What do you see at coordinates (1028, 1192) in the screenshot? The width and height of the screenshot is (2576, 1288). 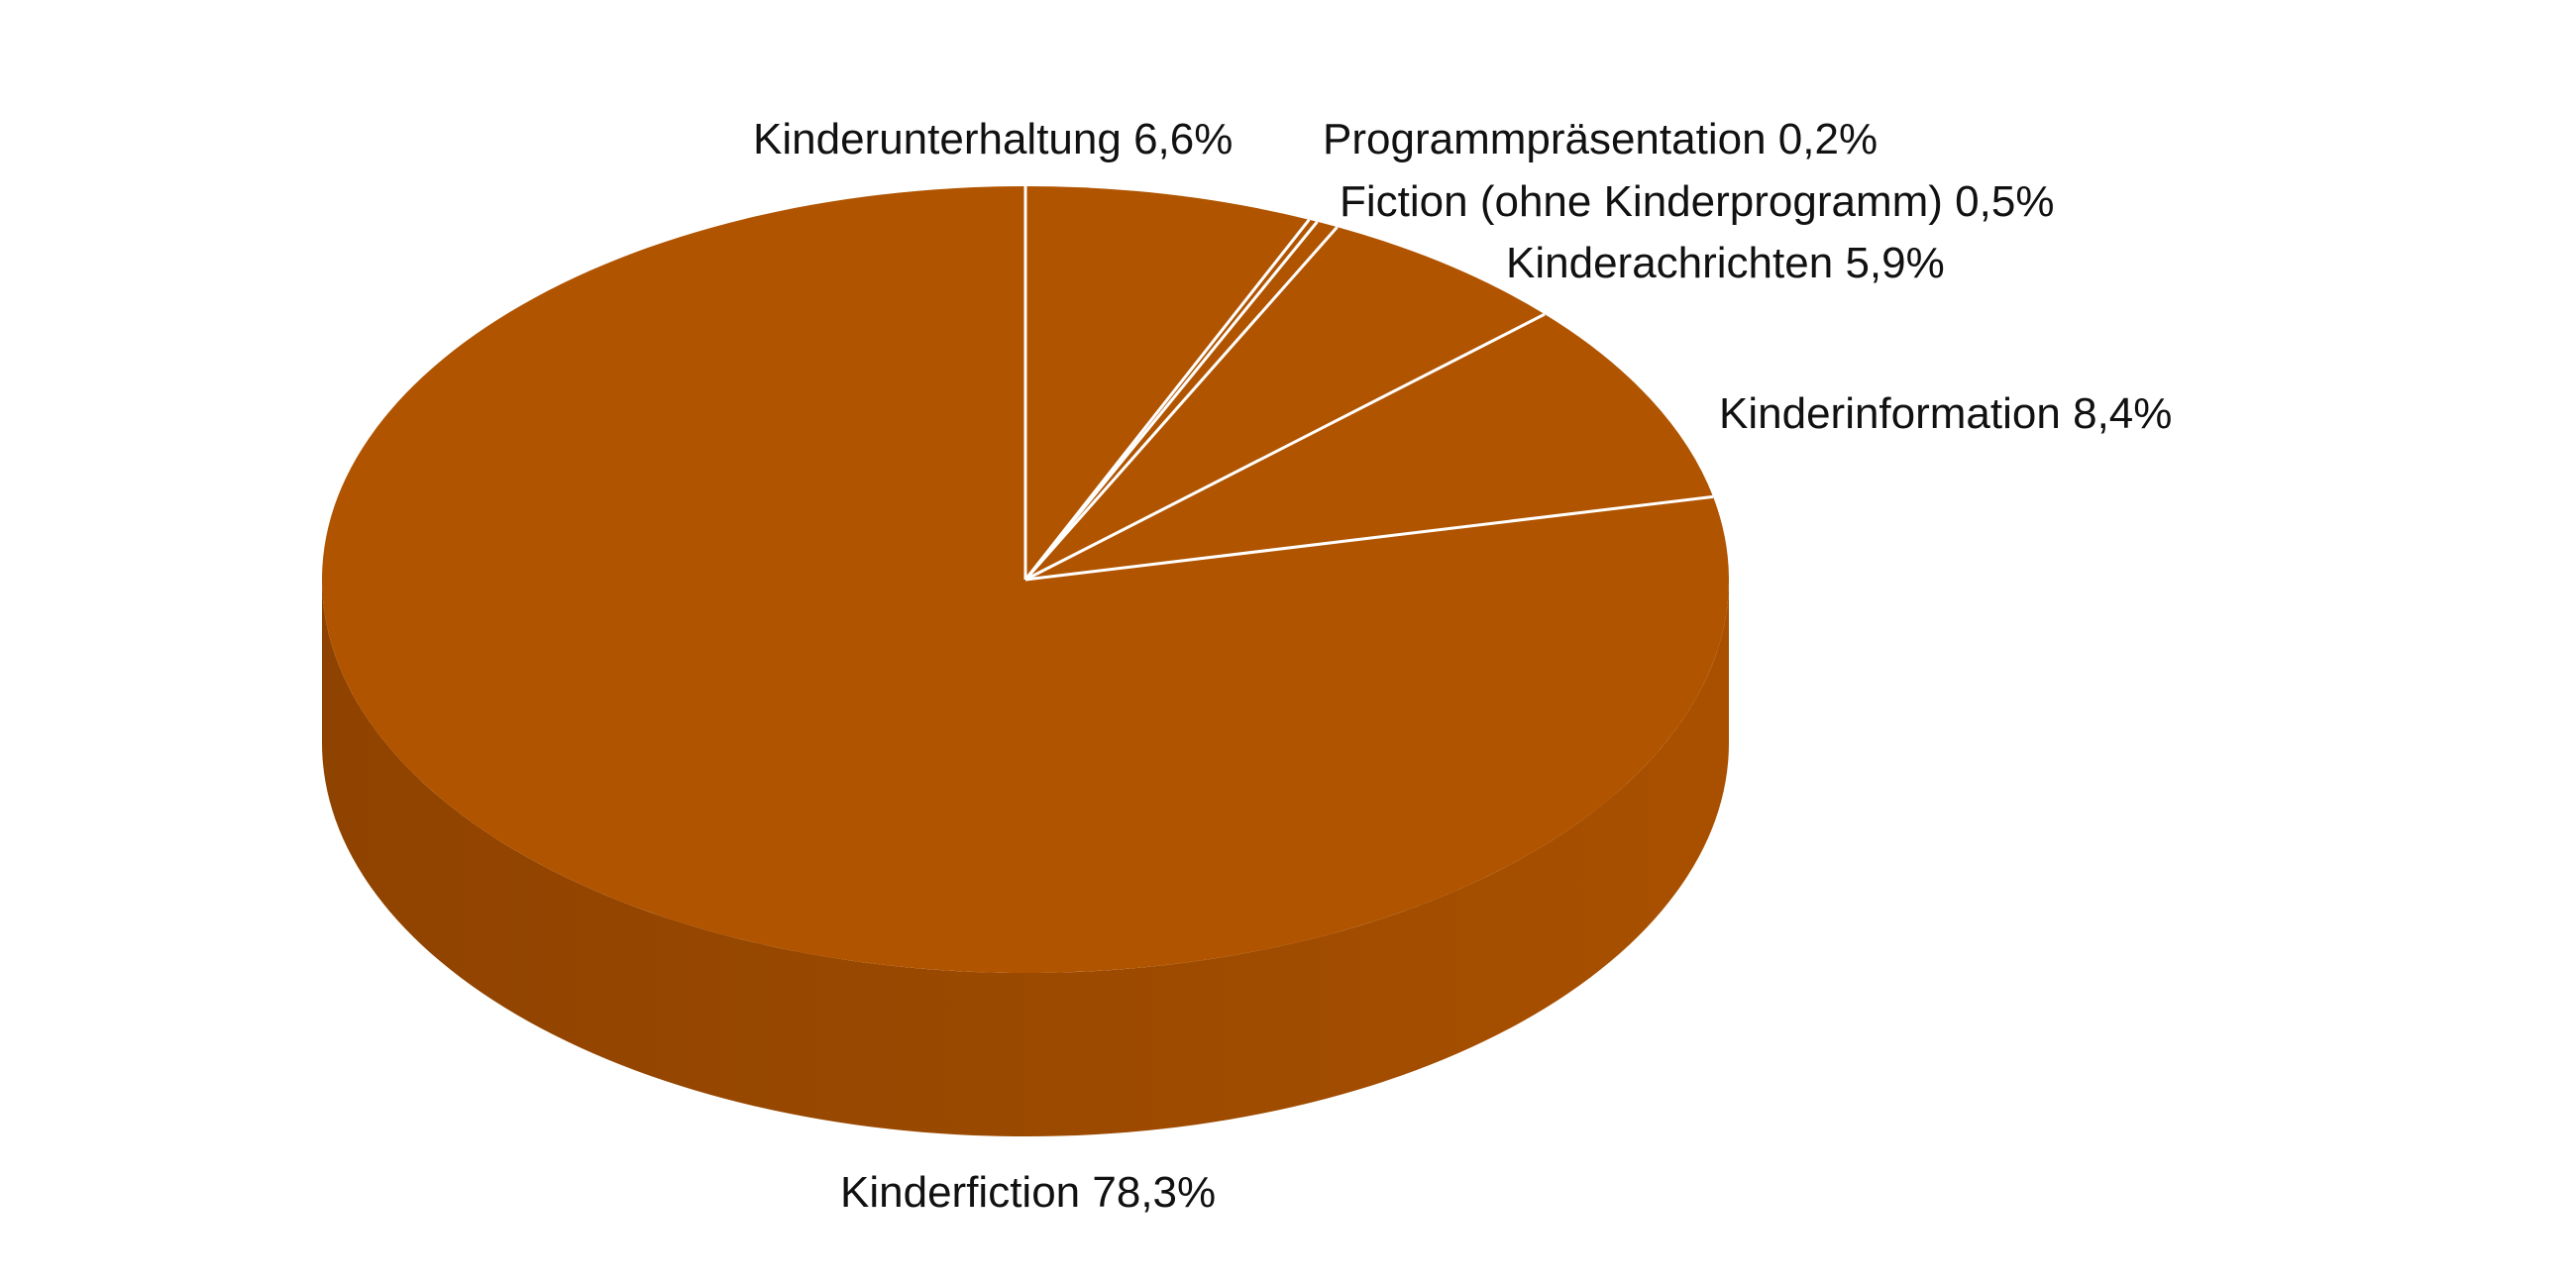 I see `slice-label-kinderfiction: Kinderfiction 78,3%` at bounding box center [1028, 1192].